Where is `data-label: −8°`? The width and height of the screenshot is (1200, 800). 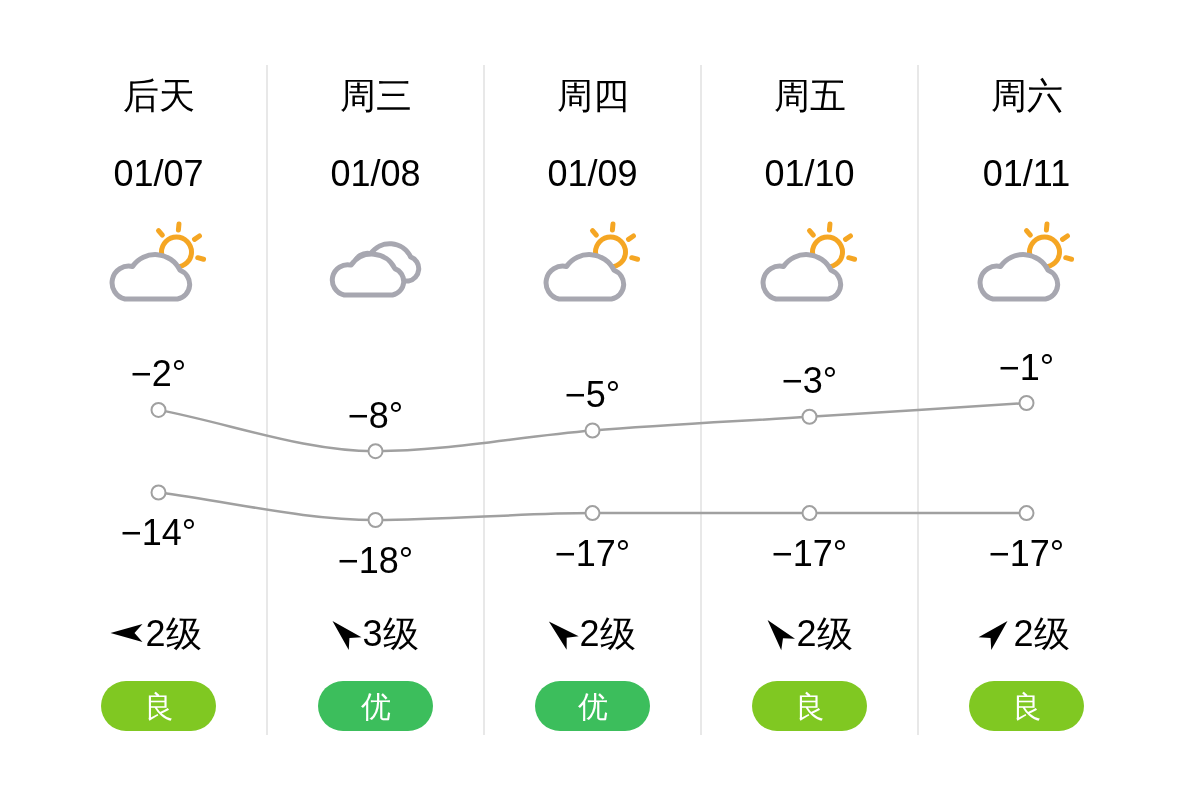
data-label: −8° is located at coordinates (375, 415).